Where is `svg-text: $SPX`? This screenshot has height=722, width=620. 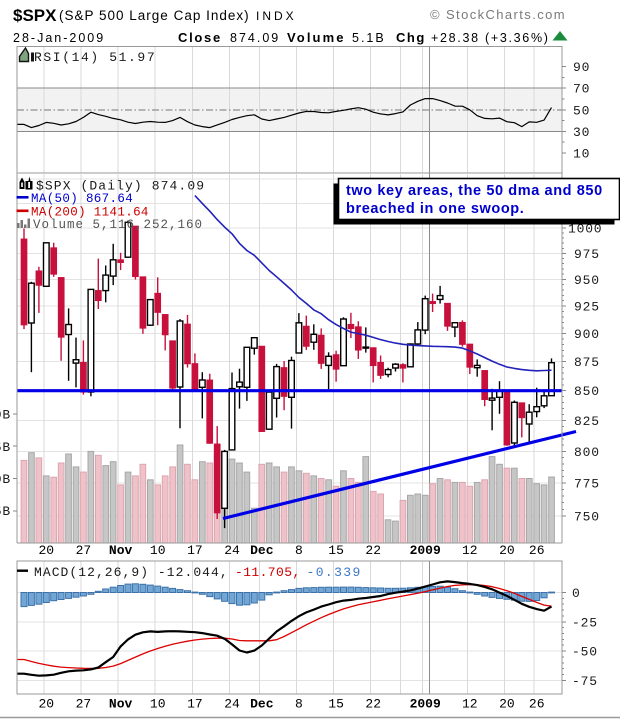 svg-text: $SPX is located at coordinates (35, 15).